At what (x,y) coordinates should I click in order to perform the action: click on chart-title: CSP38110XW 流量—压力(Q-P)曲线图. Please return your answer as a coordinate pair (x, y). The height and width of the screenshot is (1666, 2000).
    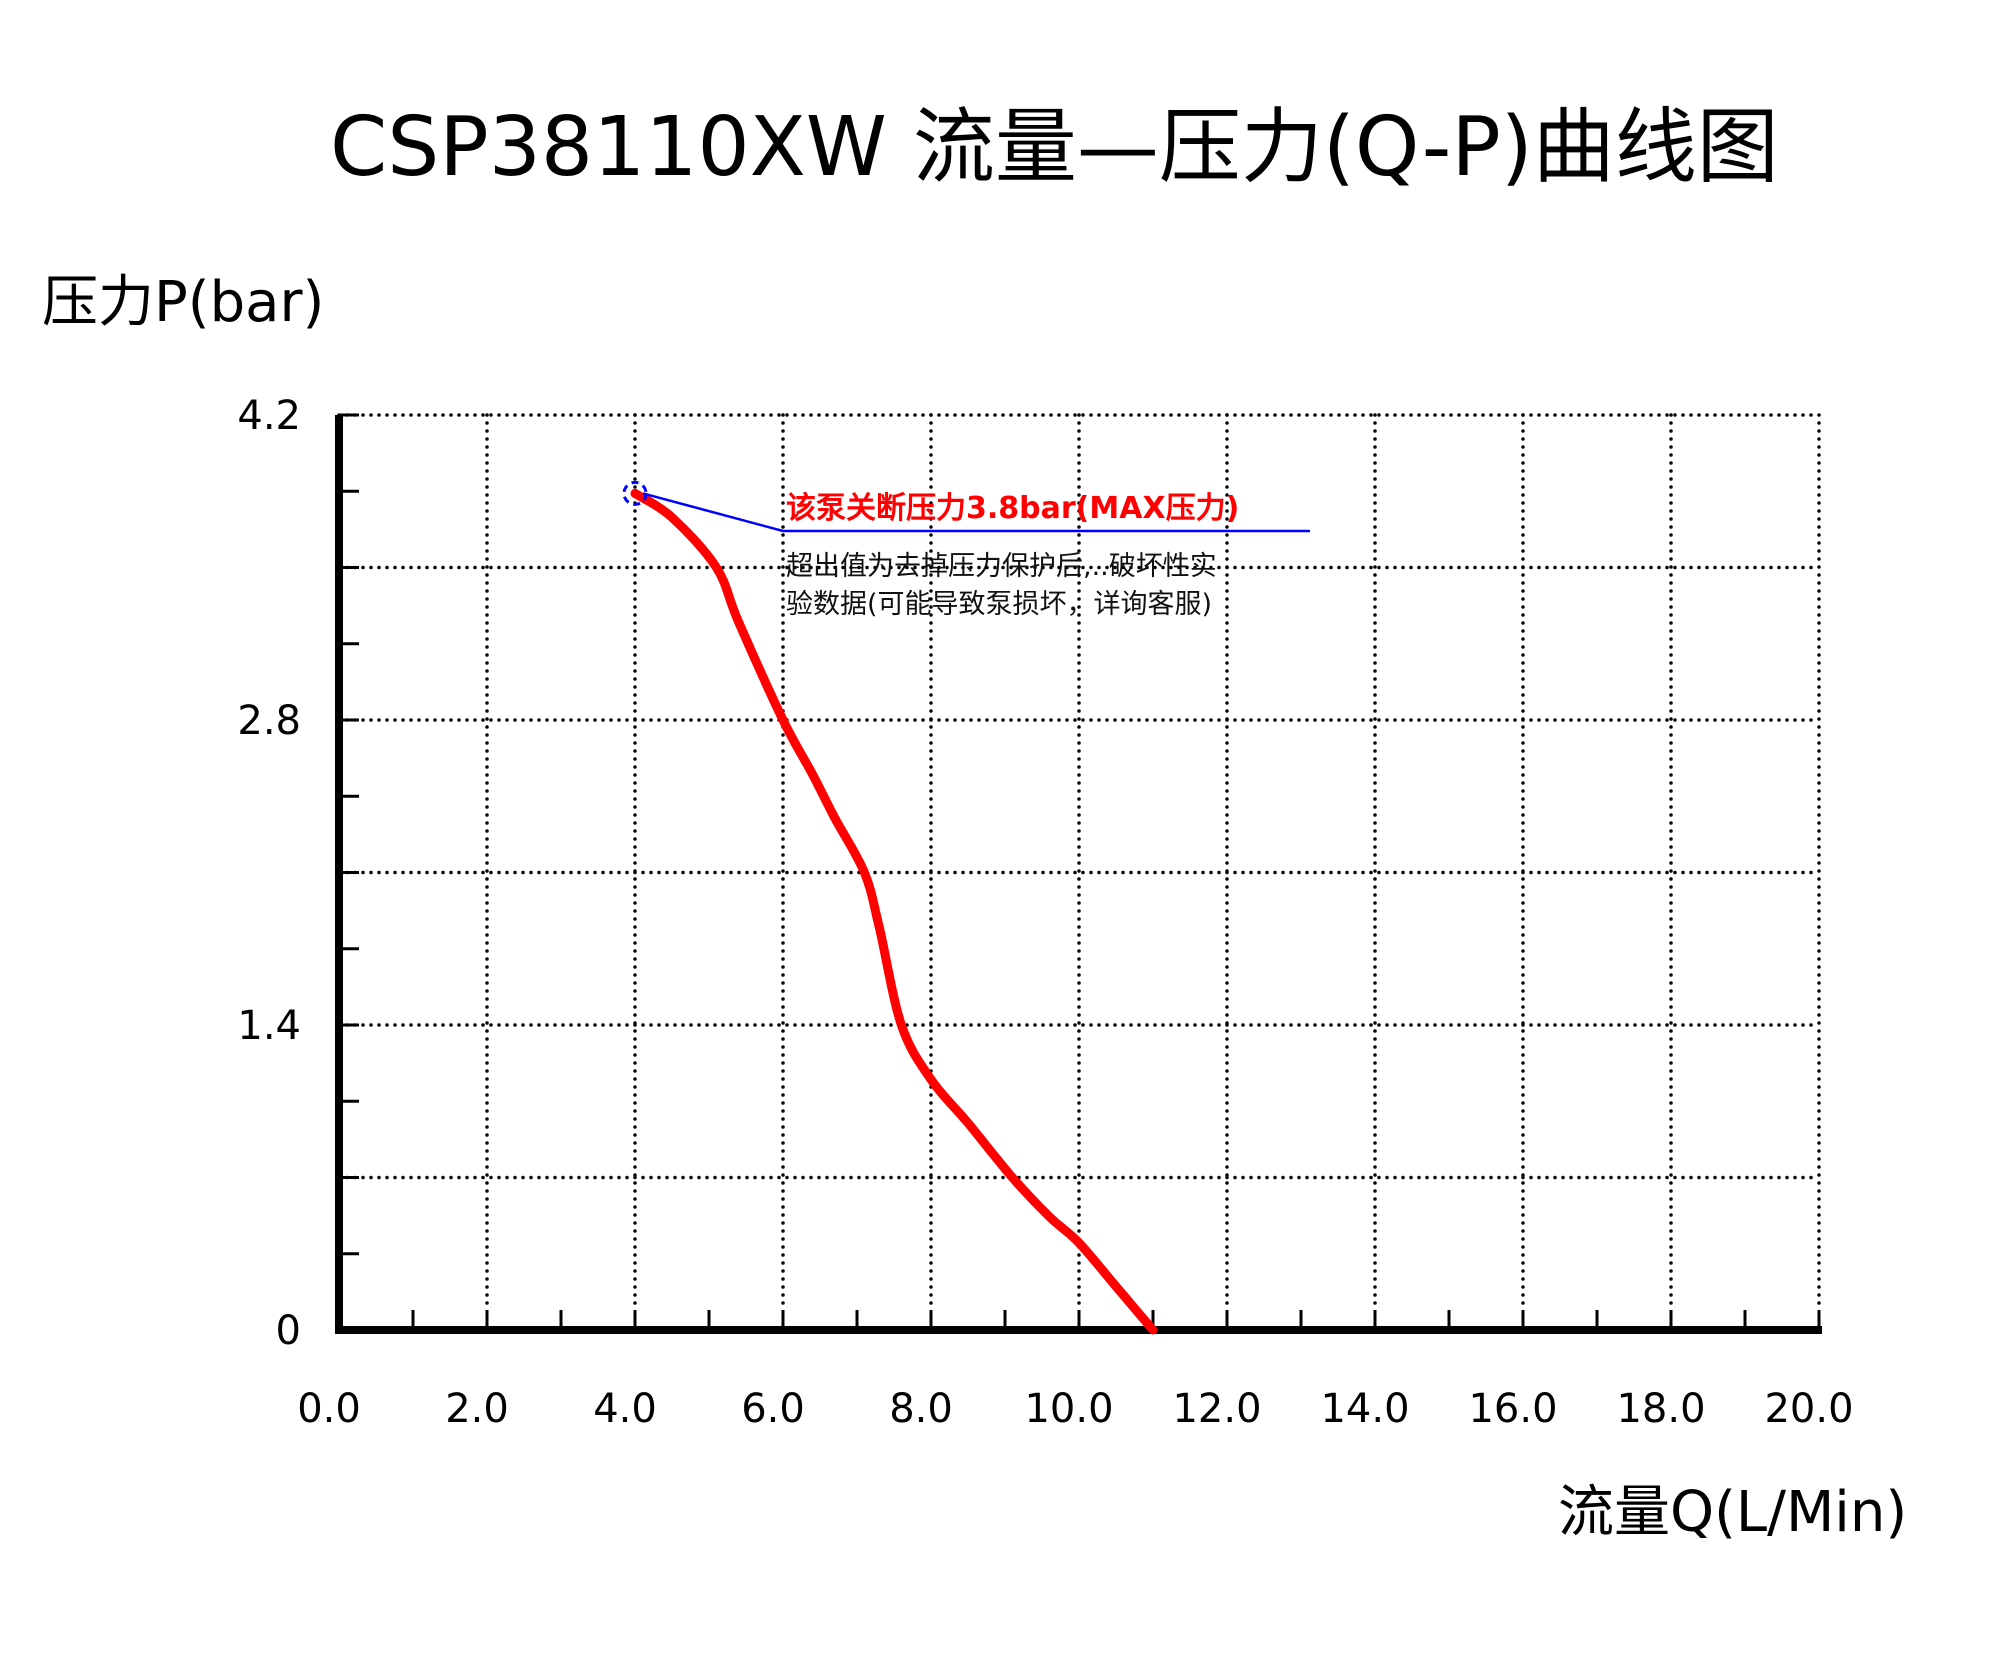
    Looking at the image, I should click on (1054, 147).